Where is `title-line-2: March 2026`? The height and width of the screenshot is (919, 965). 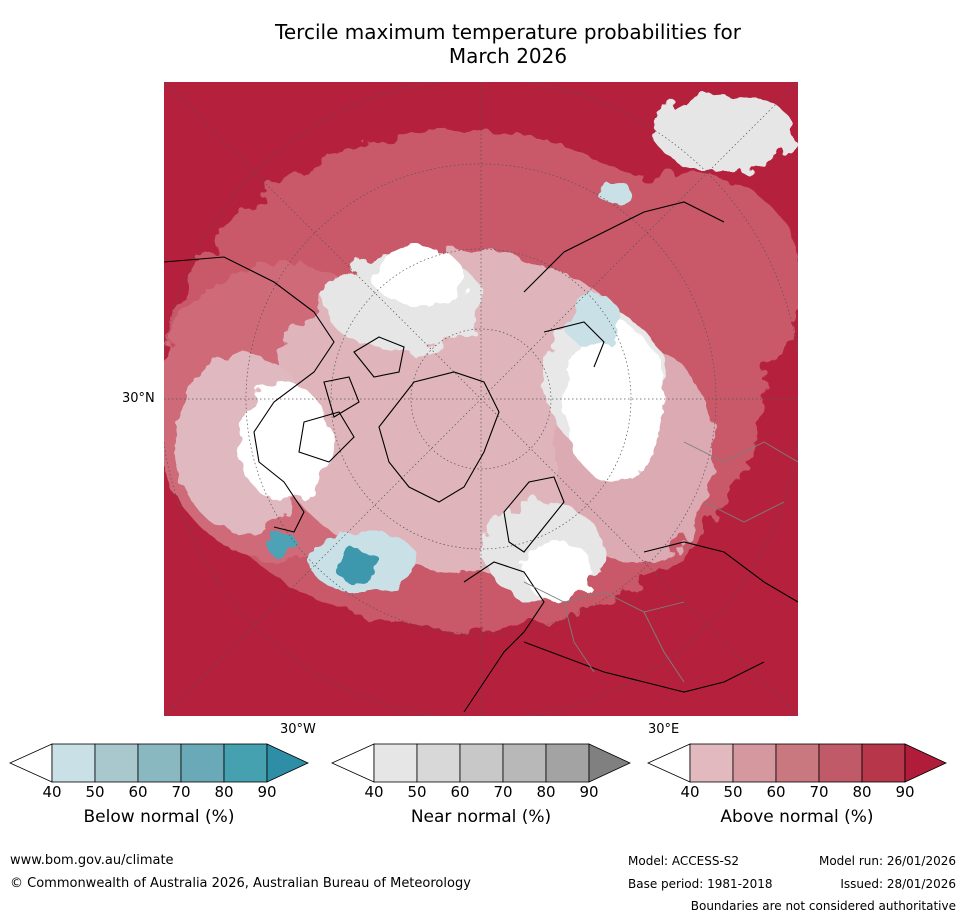
title-line-2: March 2026 is located at coordinates (508, 56).